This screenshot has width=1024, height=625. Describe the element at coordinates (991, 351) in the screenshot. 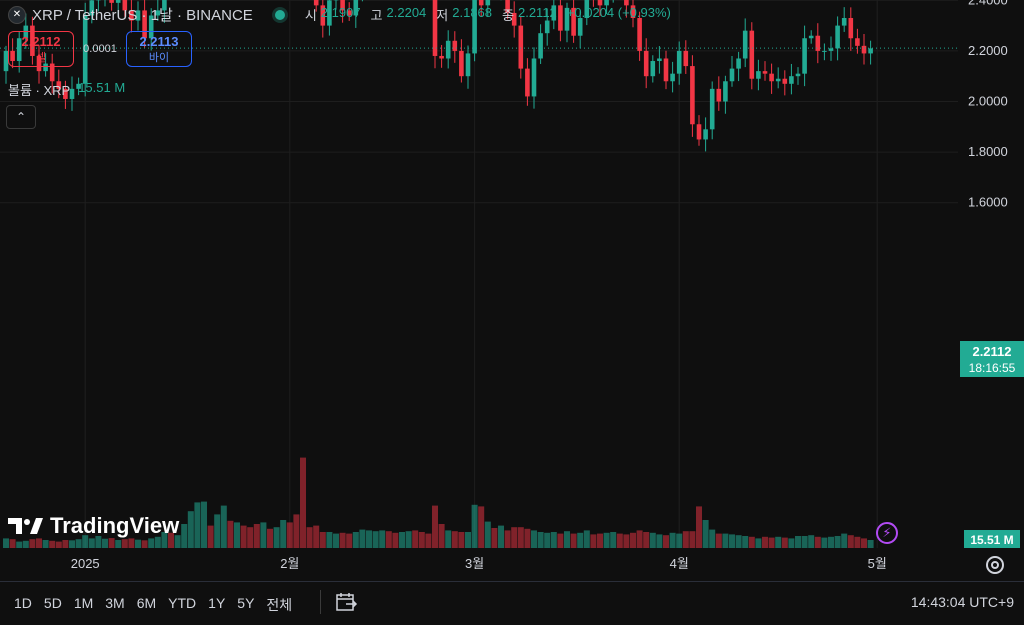

I see `last-price-value: 2.2112` at that location.